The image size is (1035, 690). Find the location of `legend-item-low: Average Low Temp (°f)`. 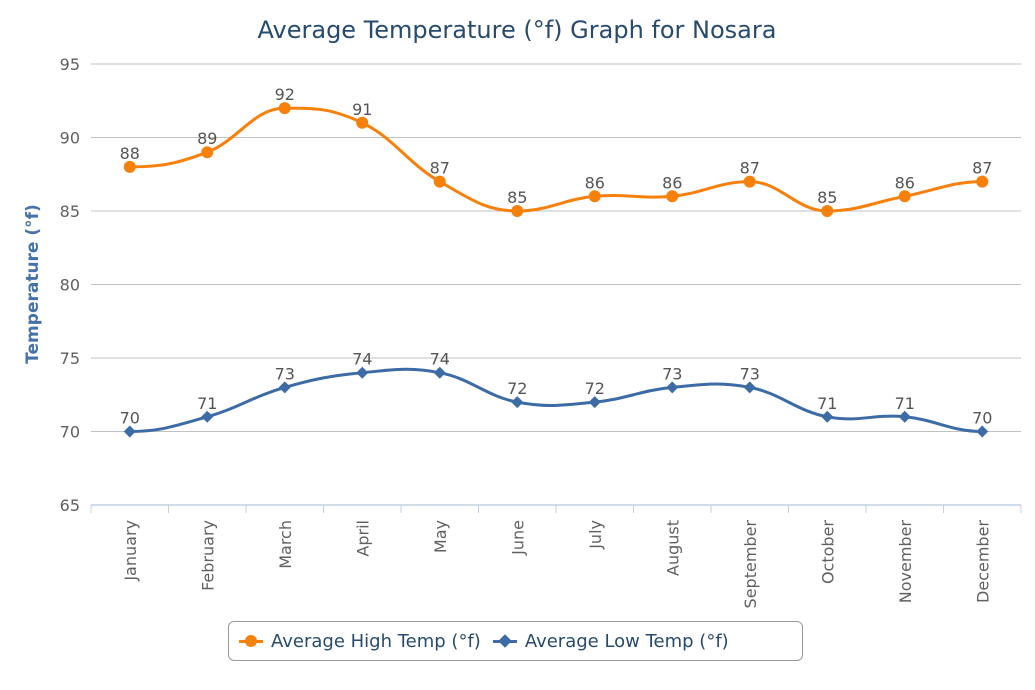

legend-item-low: Average Low Temp (°f) is located at coordinates (610, 641).